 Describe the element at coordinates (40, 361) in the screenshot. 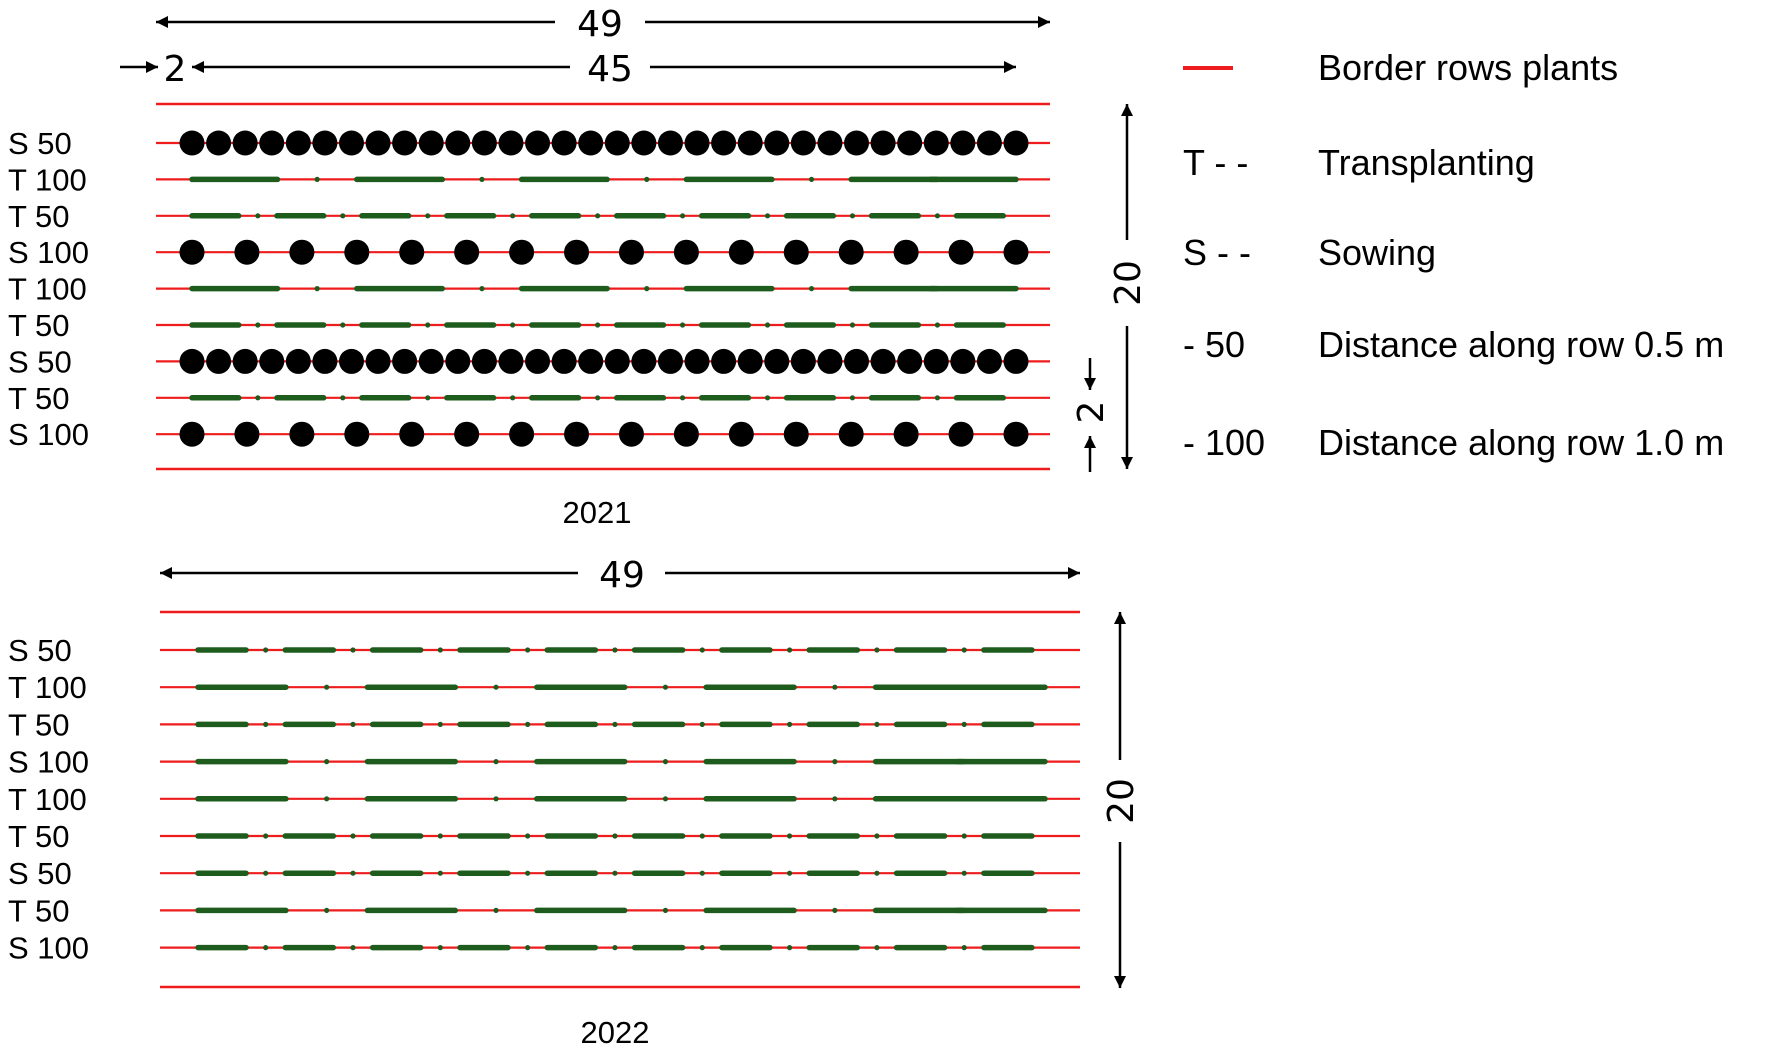

I see `row-label: S 50` at that location.